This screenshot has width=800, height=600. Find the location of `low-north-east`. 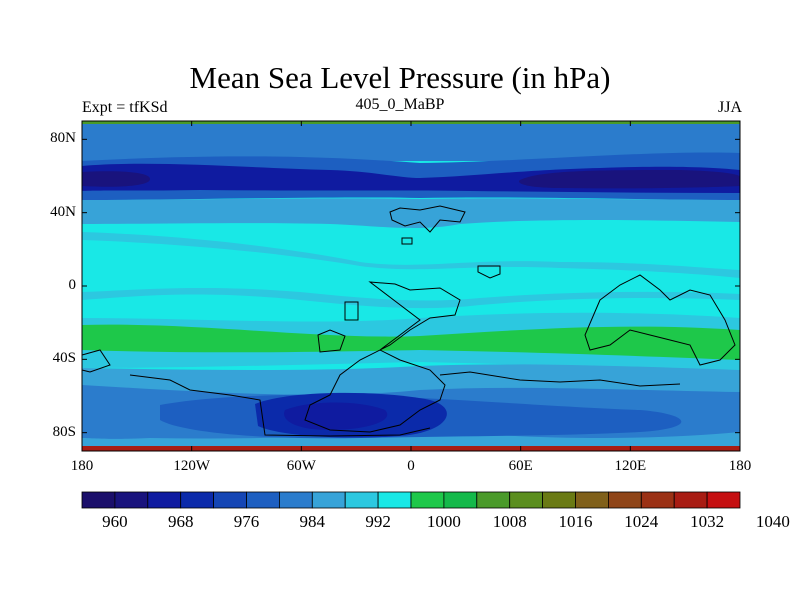

low-north-east is located at coordinates (629, 179).